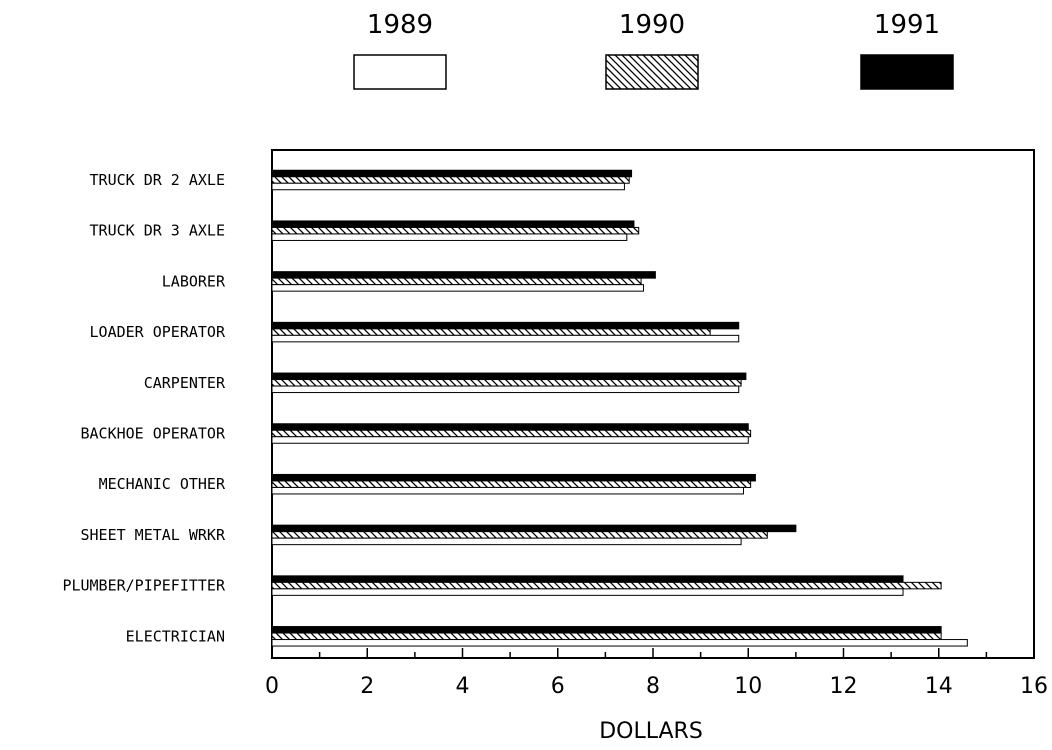  What do you see at coordinates (463, 686) in the screenshot?
I see `x-tick-label-4: 4` at bounding box center [463, 686].